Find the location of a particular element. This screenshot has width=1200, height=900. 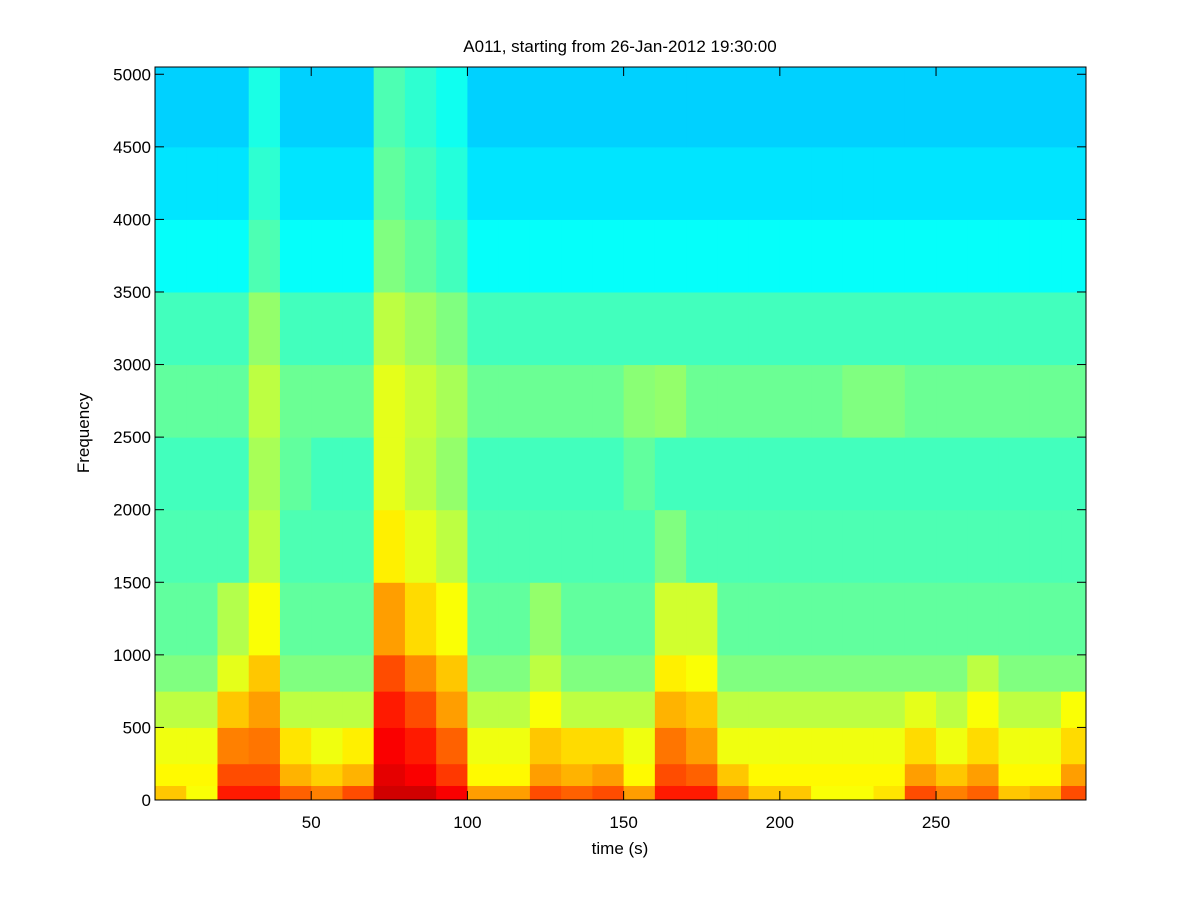

x-tick-label: 100 is located at coordinates (467, 822).